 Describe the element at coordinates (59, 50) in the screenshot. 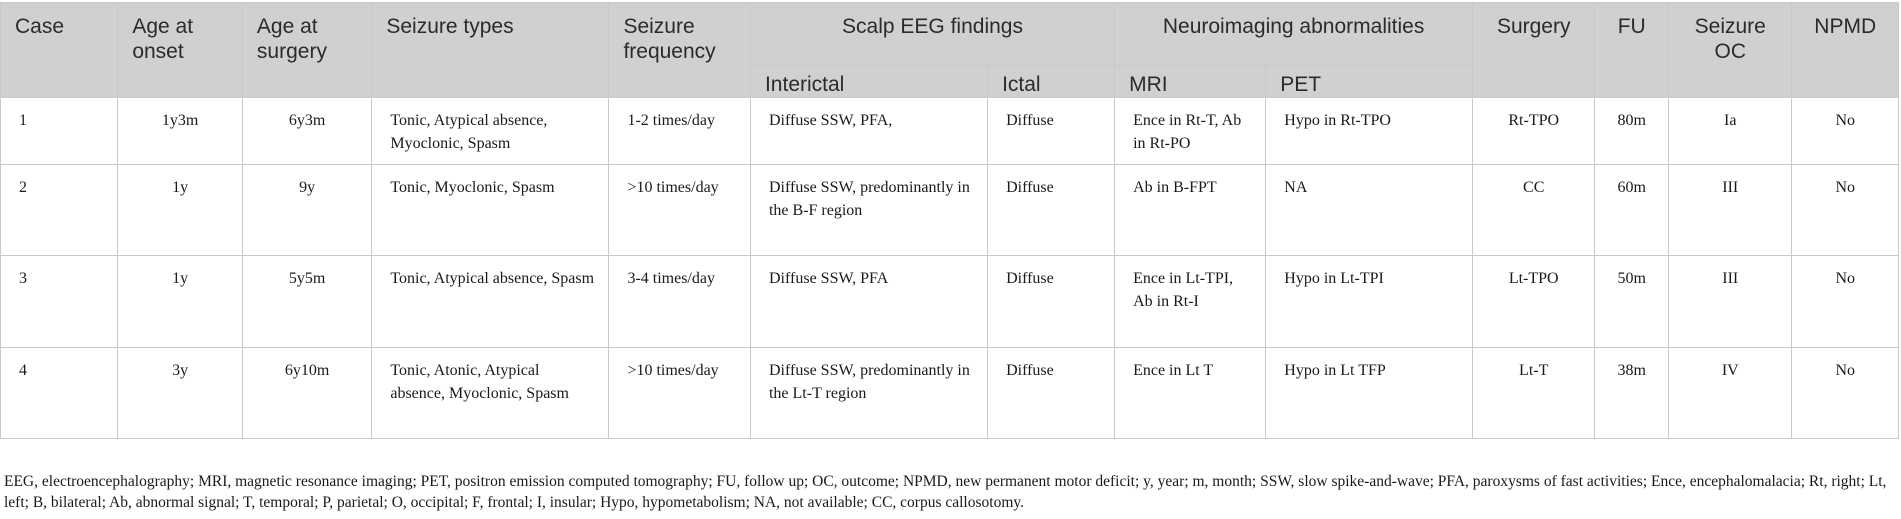

I see `header-case: Case` at that location.